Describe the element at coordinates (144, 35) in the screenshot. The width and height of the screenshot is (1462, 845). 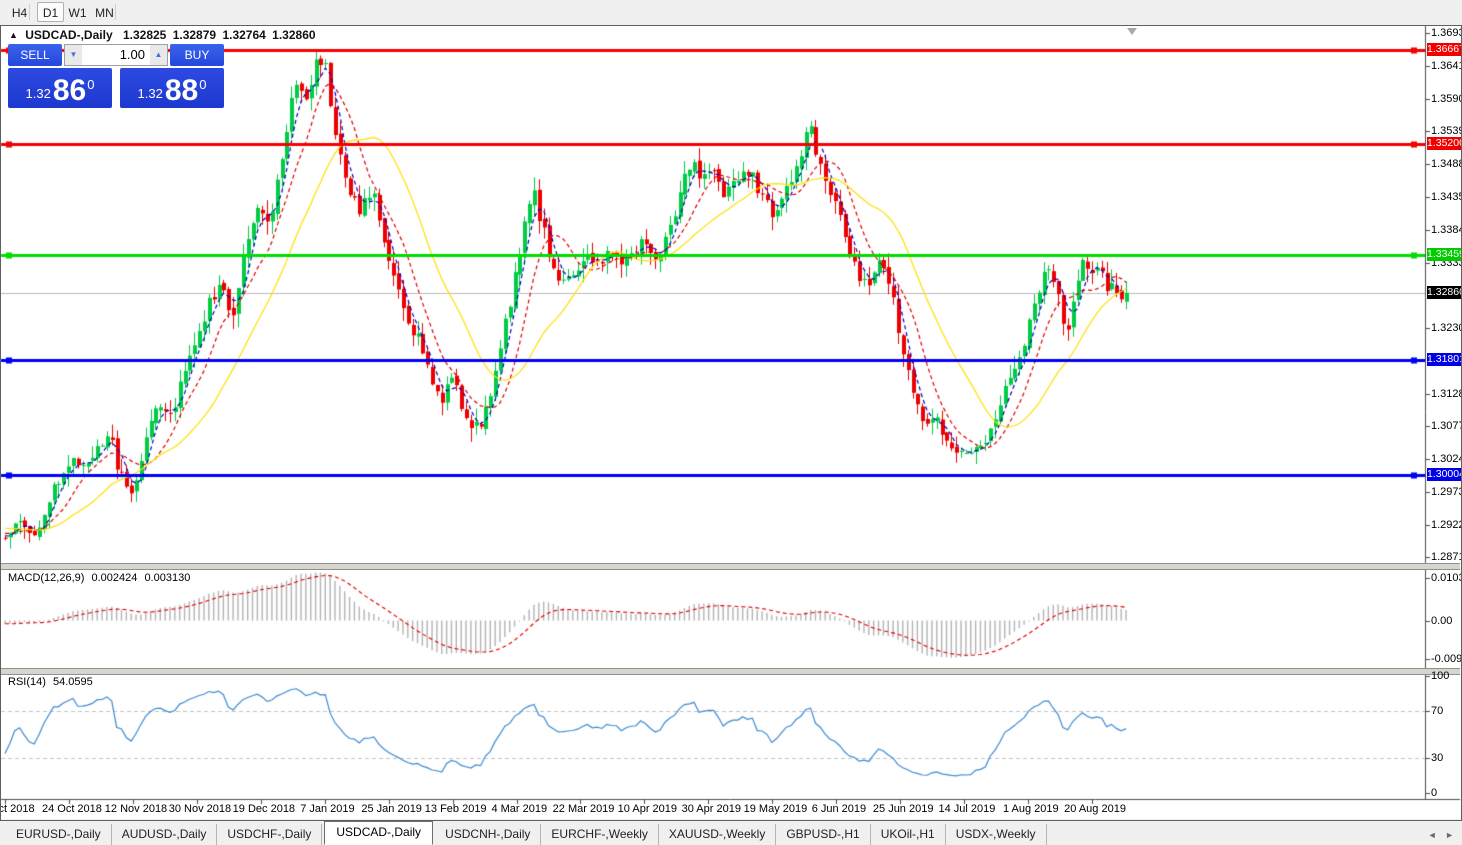
I see `ohlc-open: 1.32825` at that location.